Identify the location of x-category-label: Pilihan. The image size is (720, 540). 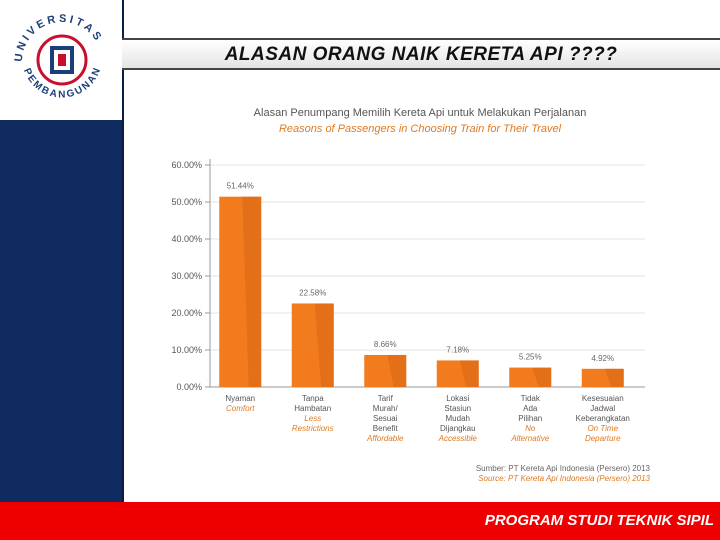
(530, 418).